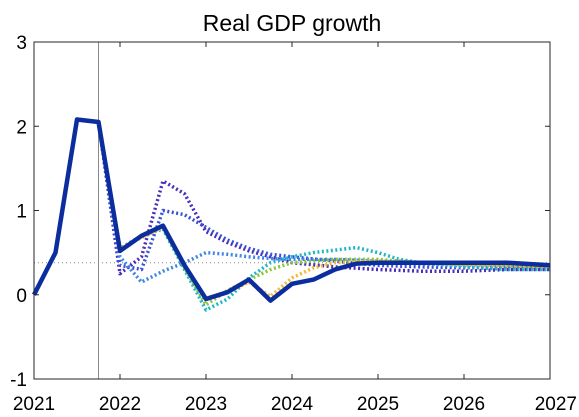 The image size is (579, 417). I want to click on y-tick-label: 3, so click(21, 43).